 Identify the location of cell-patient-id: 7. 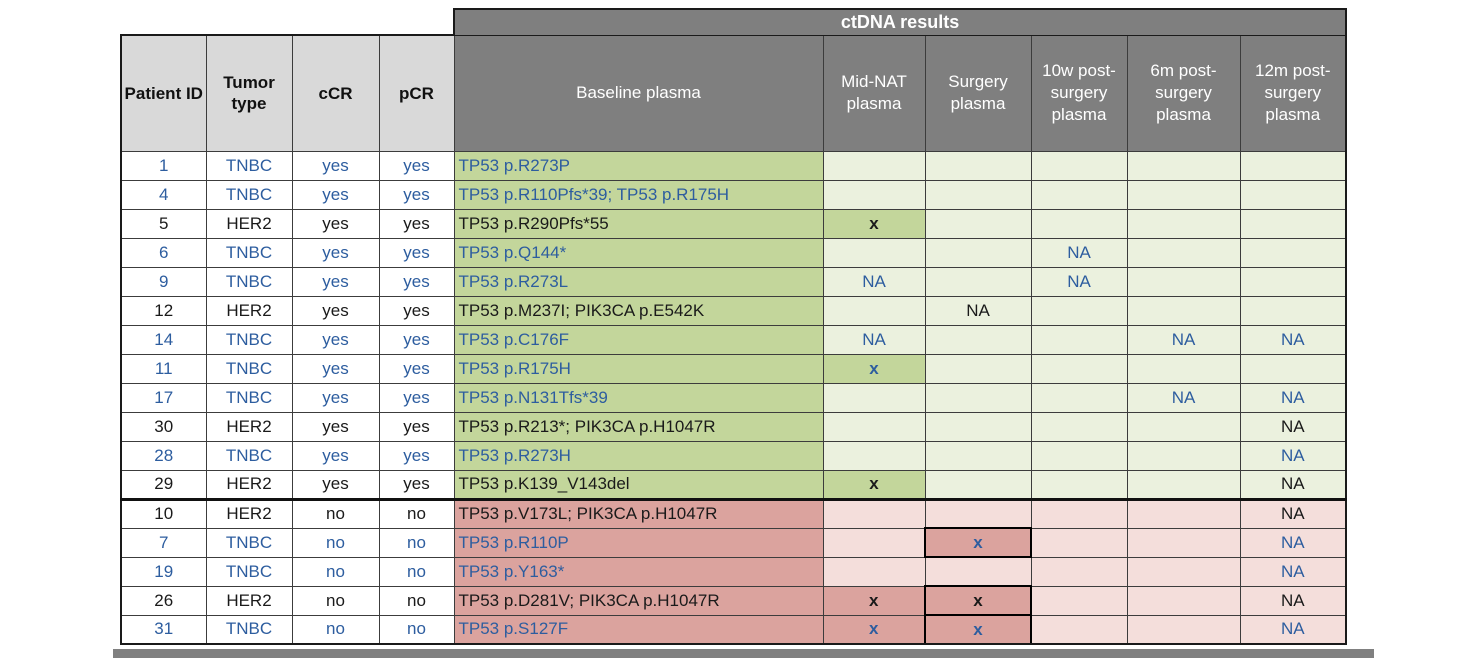
(163, 542).